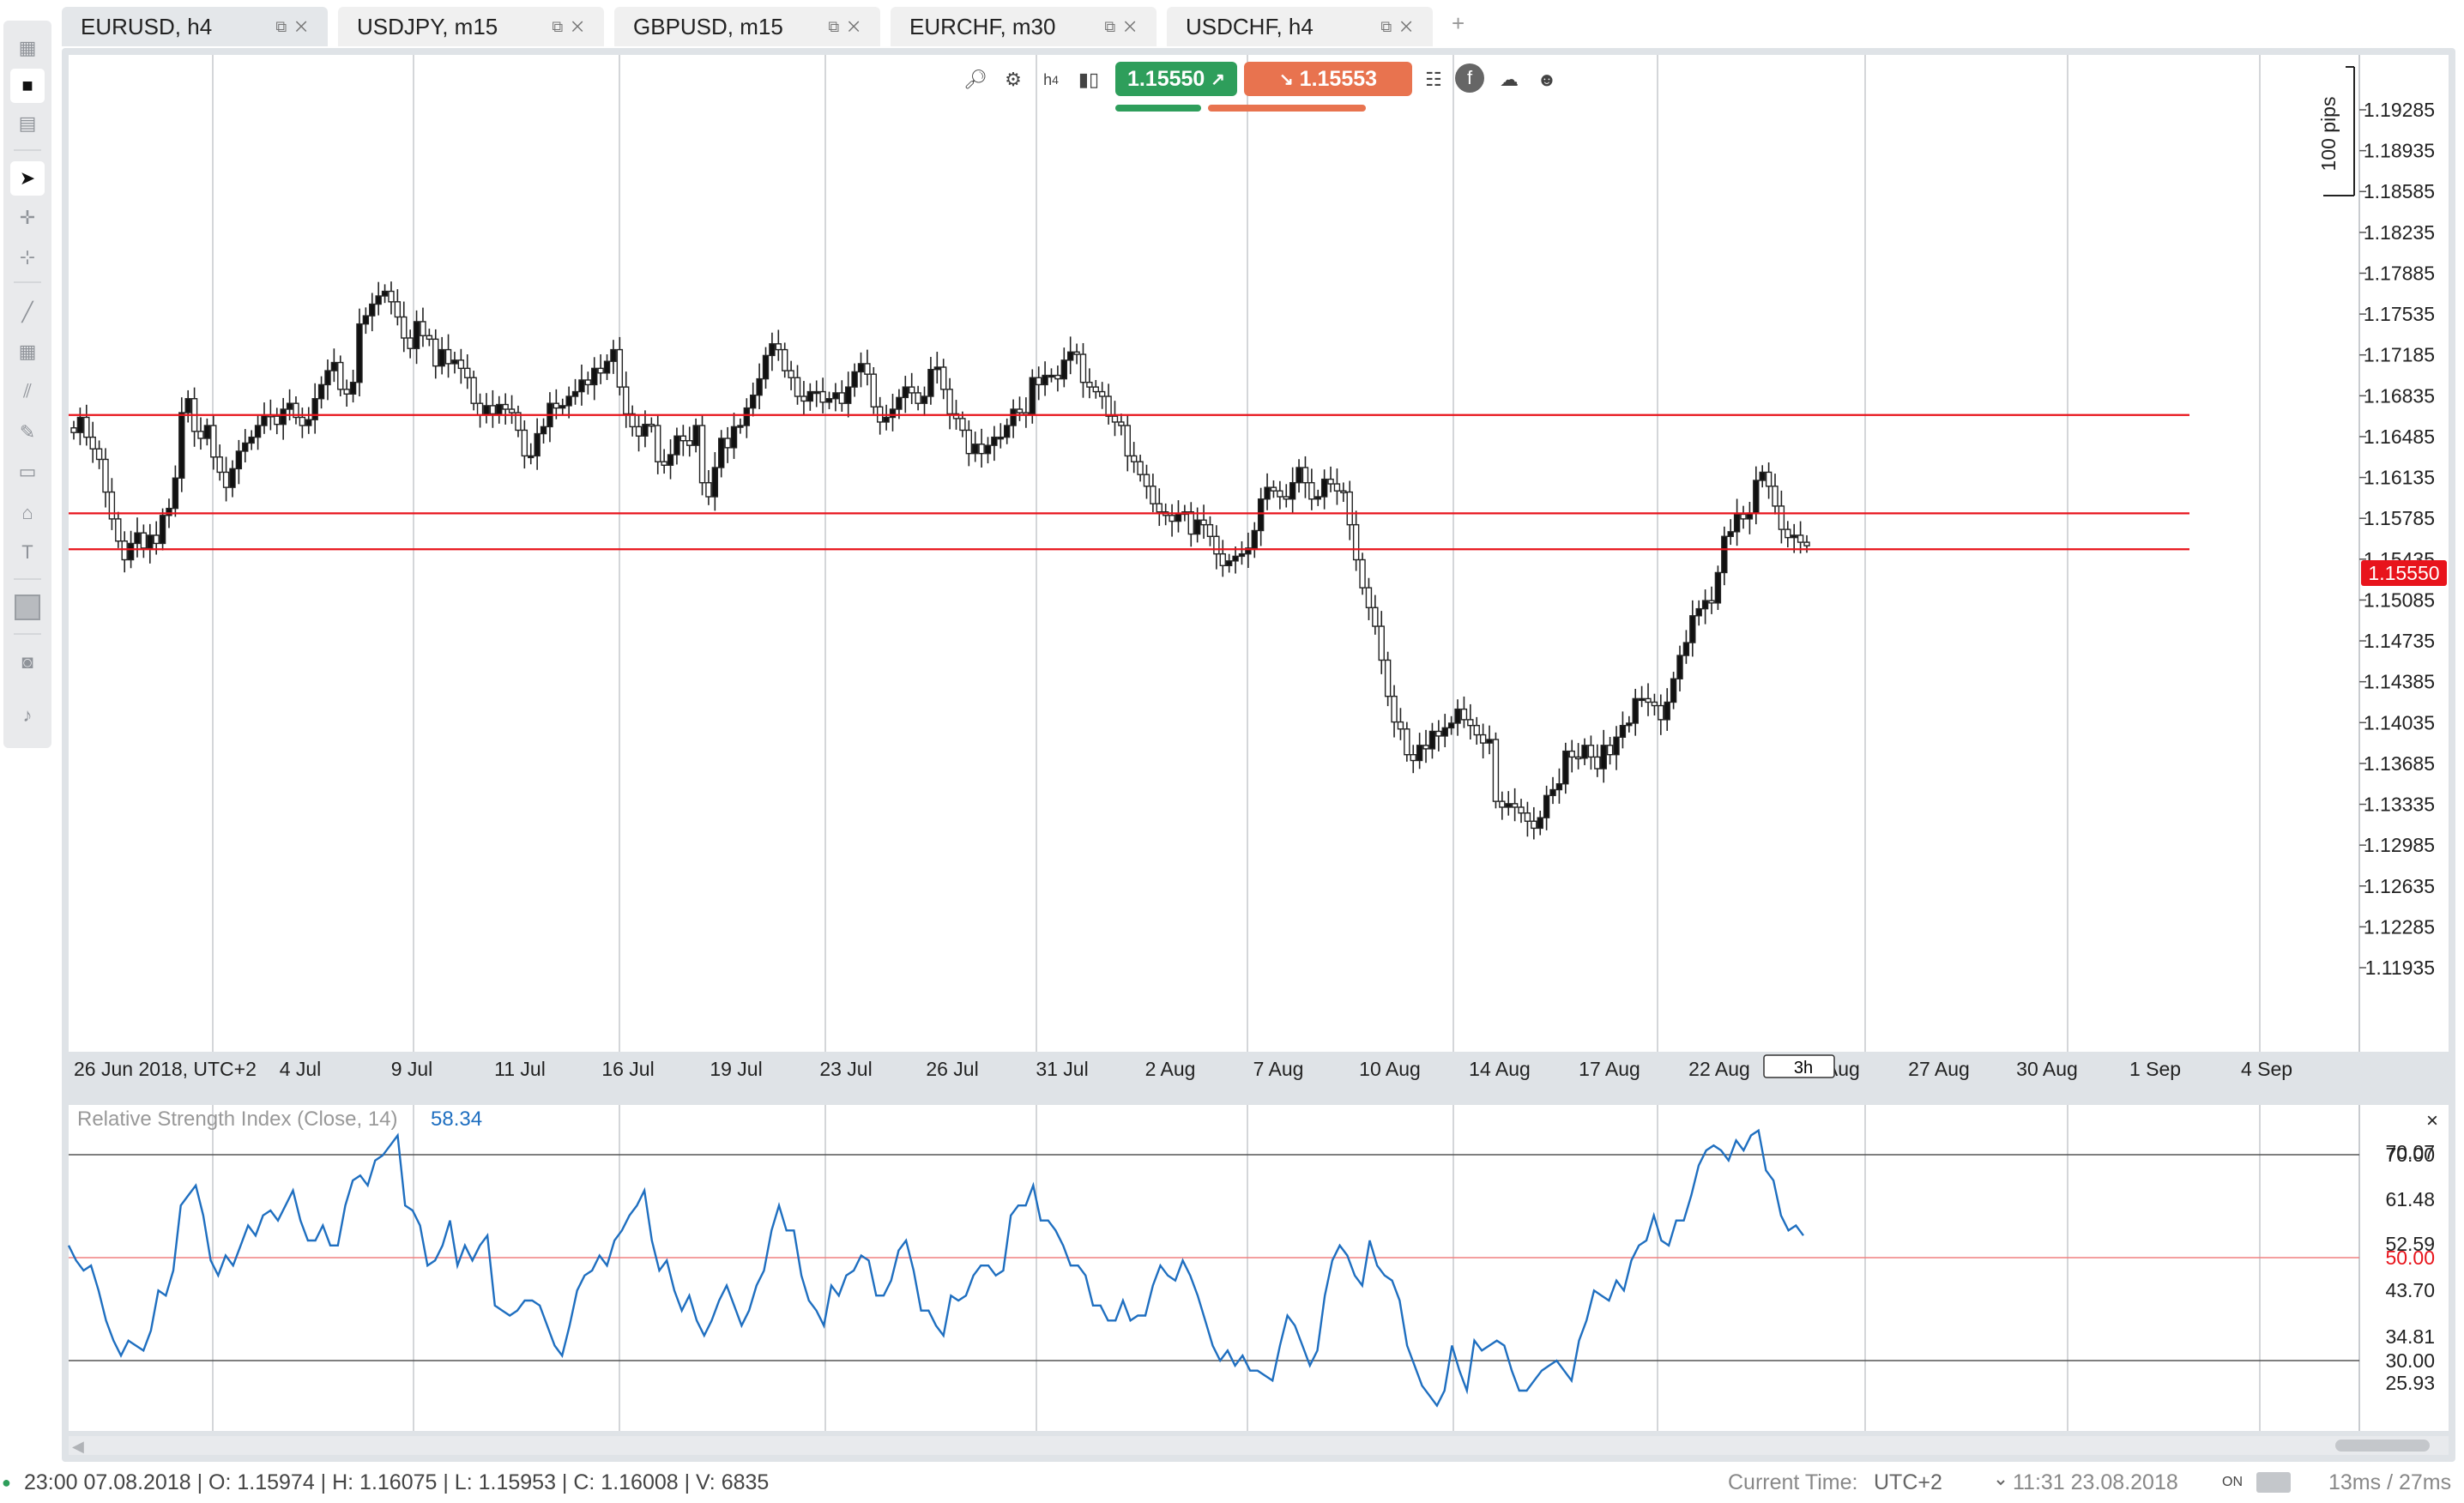 The height and width of the screenshot is (1503, 2464). I want to click on indicators-icon: ☷, so click(1433, 79).